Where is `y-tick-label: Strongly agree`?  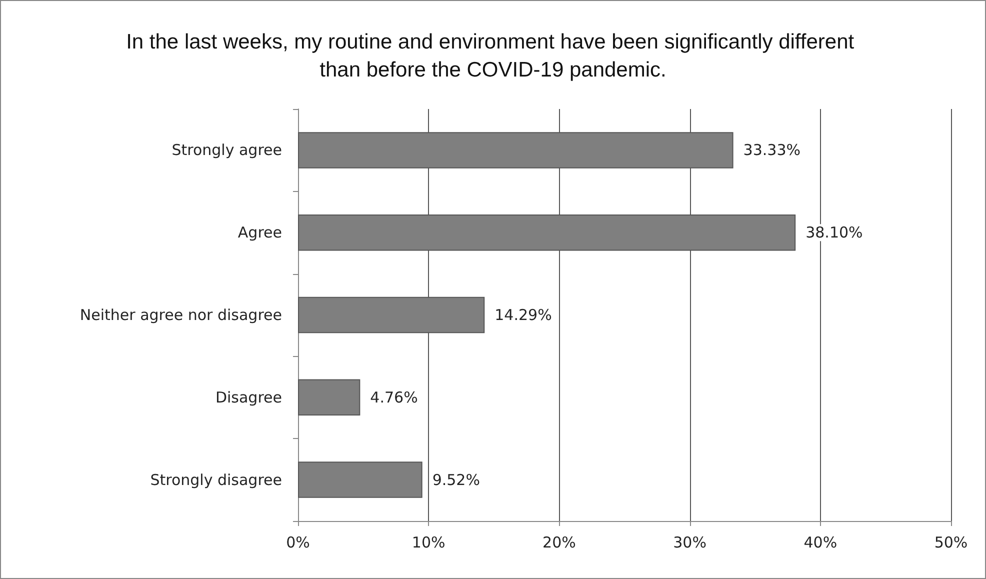
y-tick-label: Strongly agree is located at coordinates (227, 150).